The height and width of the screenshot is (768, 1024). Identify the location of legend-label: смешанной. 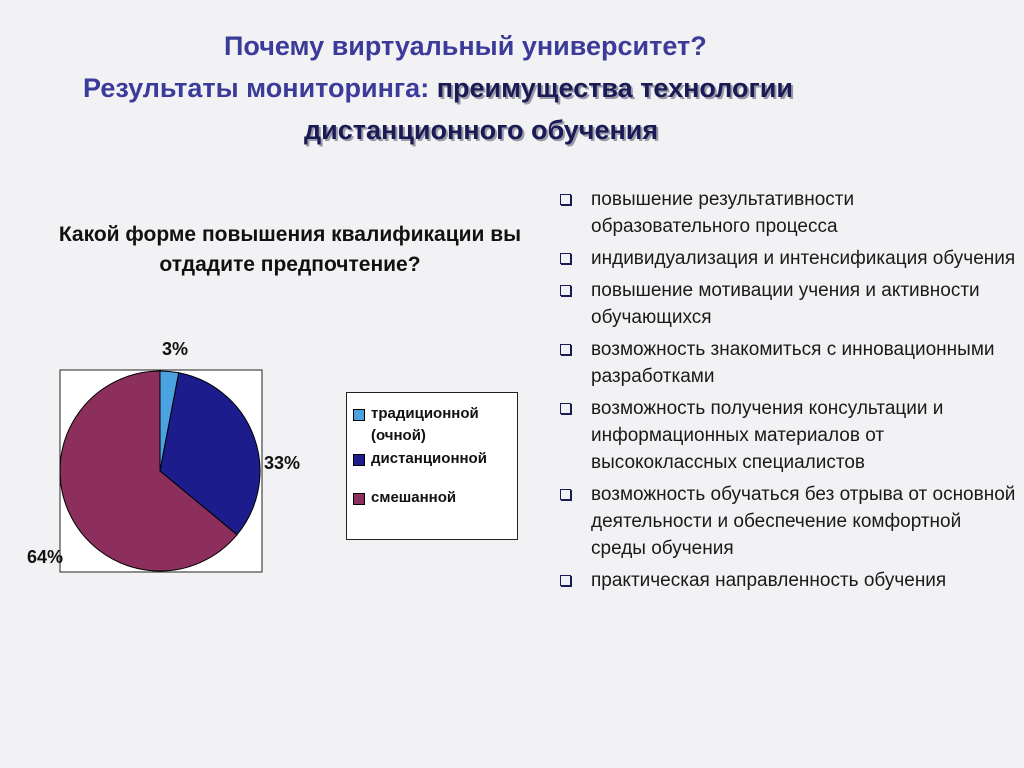
(414, 497).